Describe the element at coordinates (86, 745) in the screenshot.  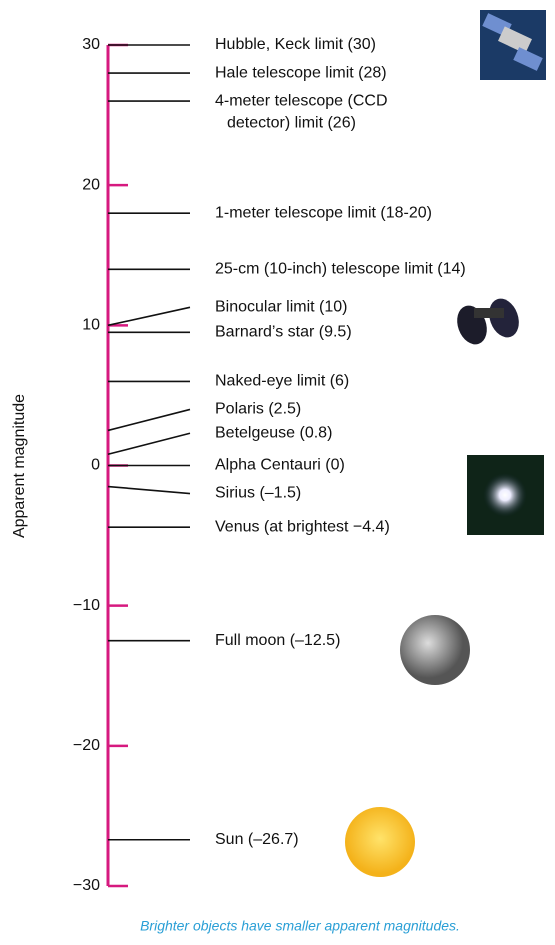
I see `y-tick-label: −20` at that location.